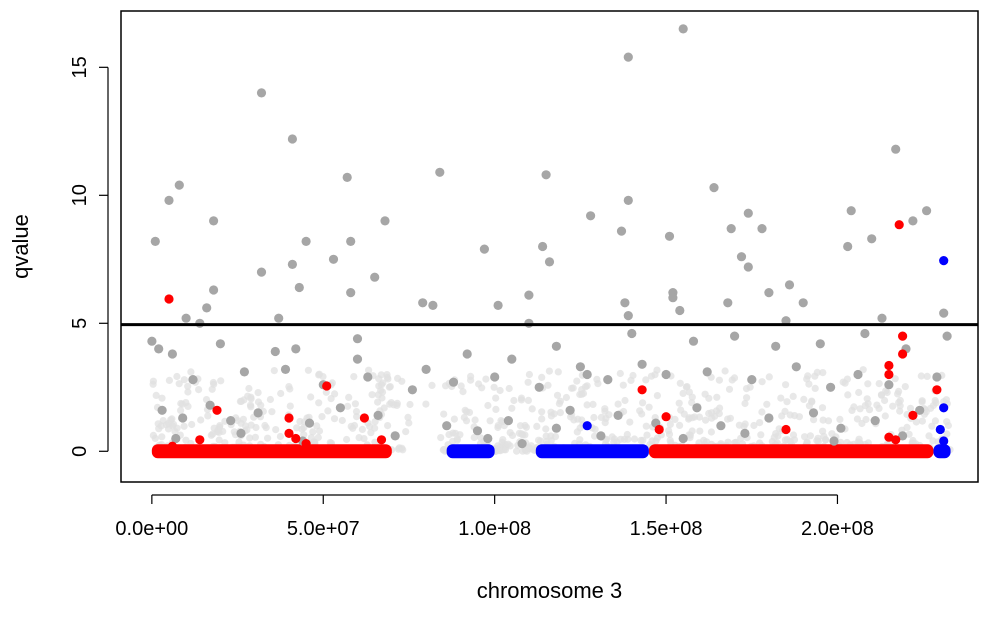 The width and height of the screenshot is (1007, 623). I want to click on x-tick-label: 1.0e+08, so click(494, 529).